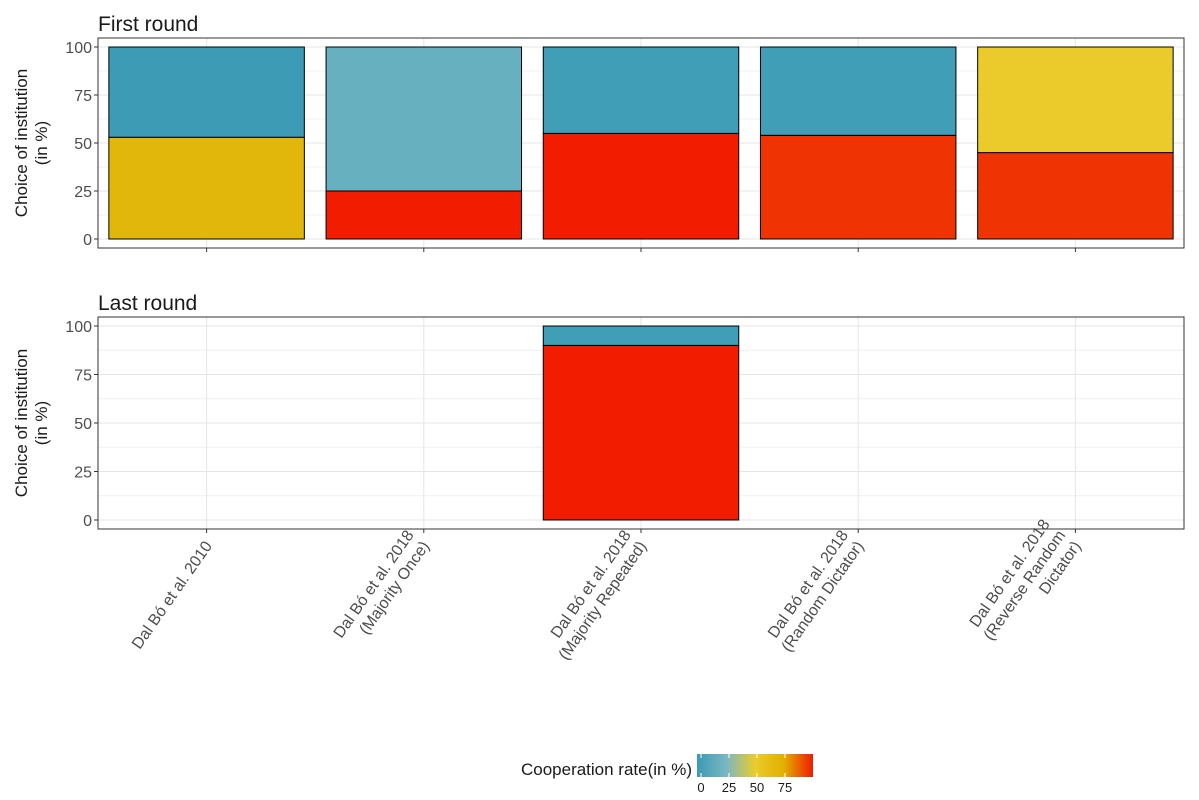 This screenshot has width=1199, height=800. Describe the element at coordinates (757, 787) in the screenshot. I see `legend-tick-label: 50` at that location.